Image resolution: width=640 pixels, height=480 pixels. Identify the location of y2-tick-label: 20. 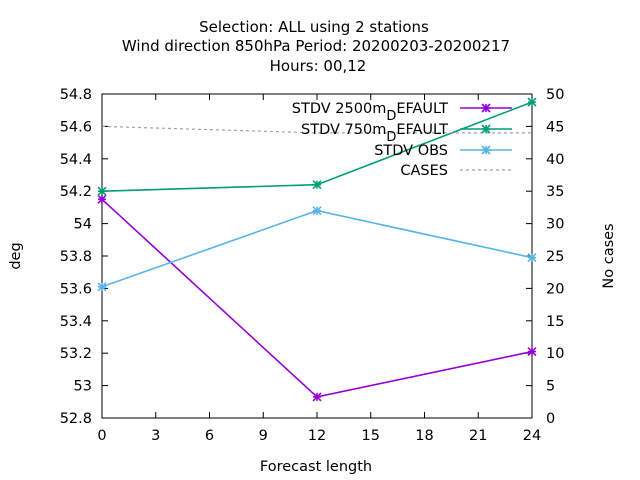
(555, 289).